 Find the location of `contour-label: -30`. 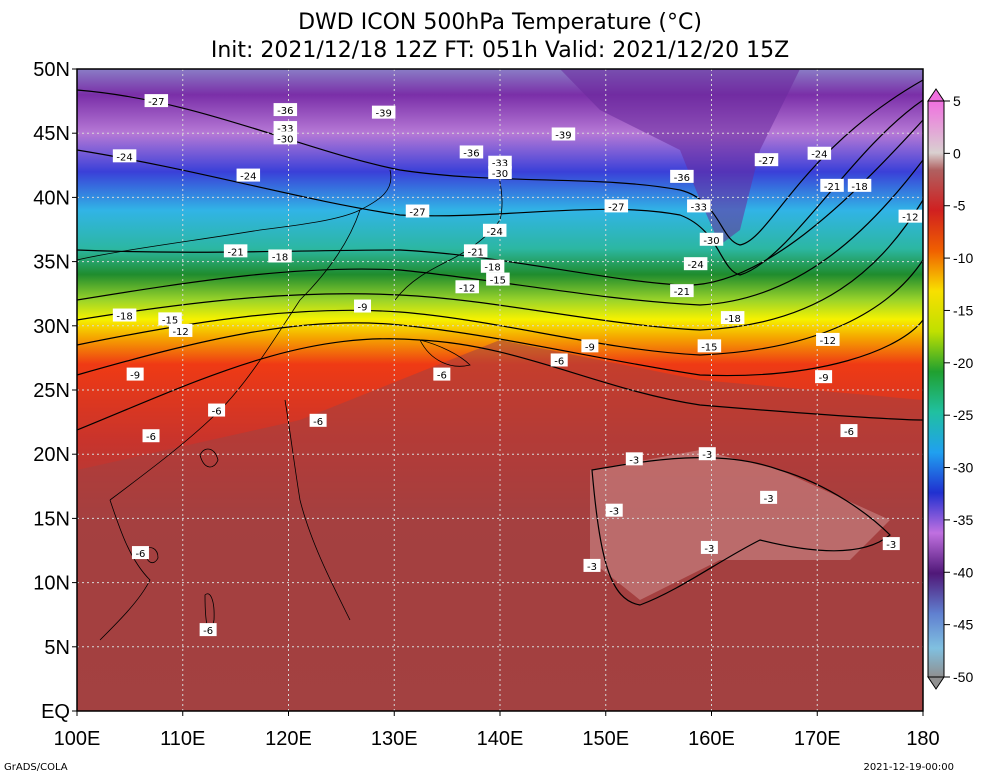

contour-label: -30 is located at coordinates (711, 239).